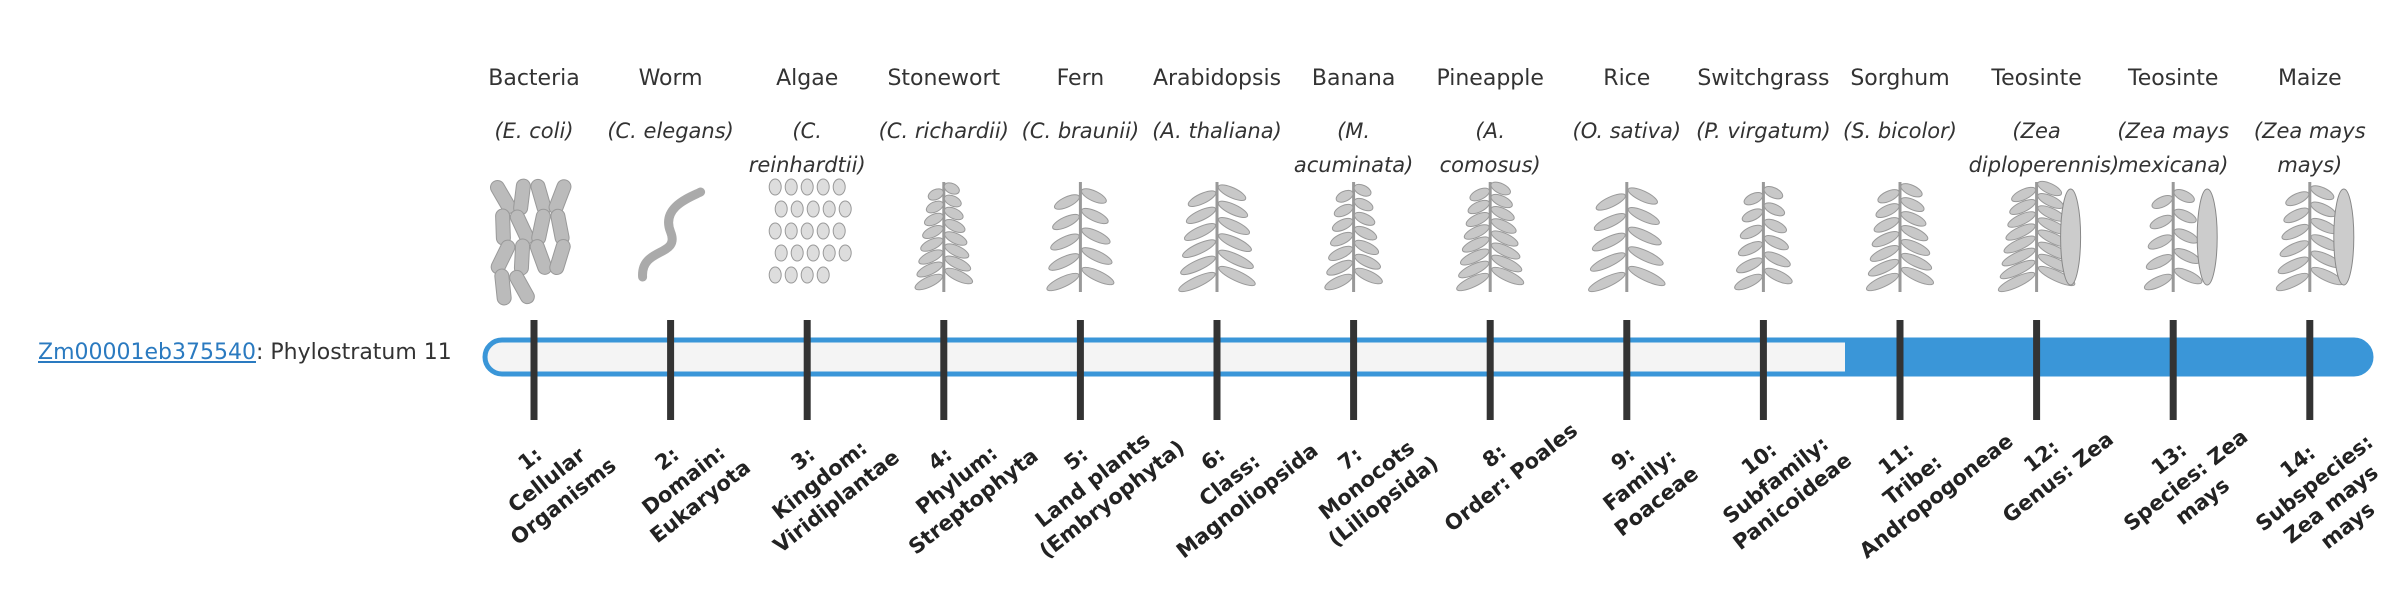 The image size is (2400, 589). What do you see at coordinates (1627, 78) in the screenshot?
I see `organism-name: Rice` at bounding box center [1627, 78].